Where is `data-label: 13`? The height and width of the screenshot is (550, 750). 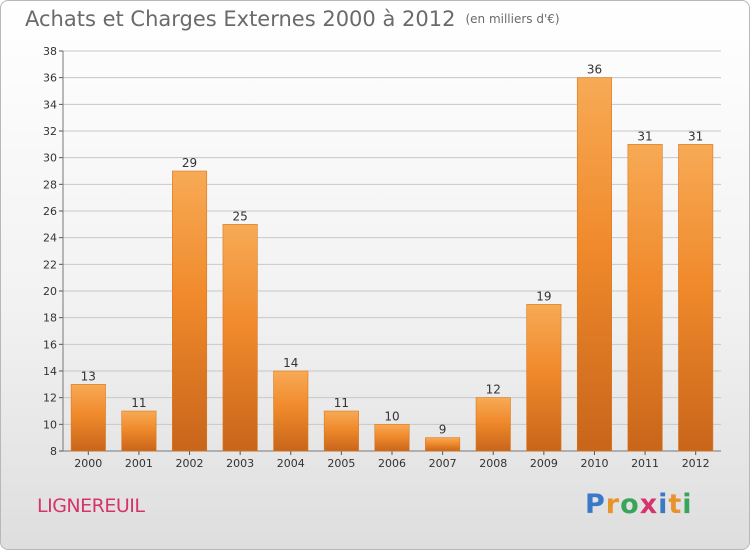 data-label: 13 is located at coordinates (88, 376).